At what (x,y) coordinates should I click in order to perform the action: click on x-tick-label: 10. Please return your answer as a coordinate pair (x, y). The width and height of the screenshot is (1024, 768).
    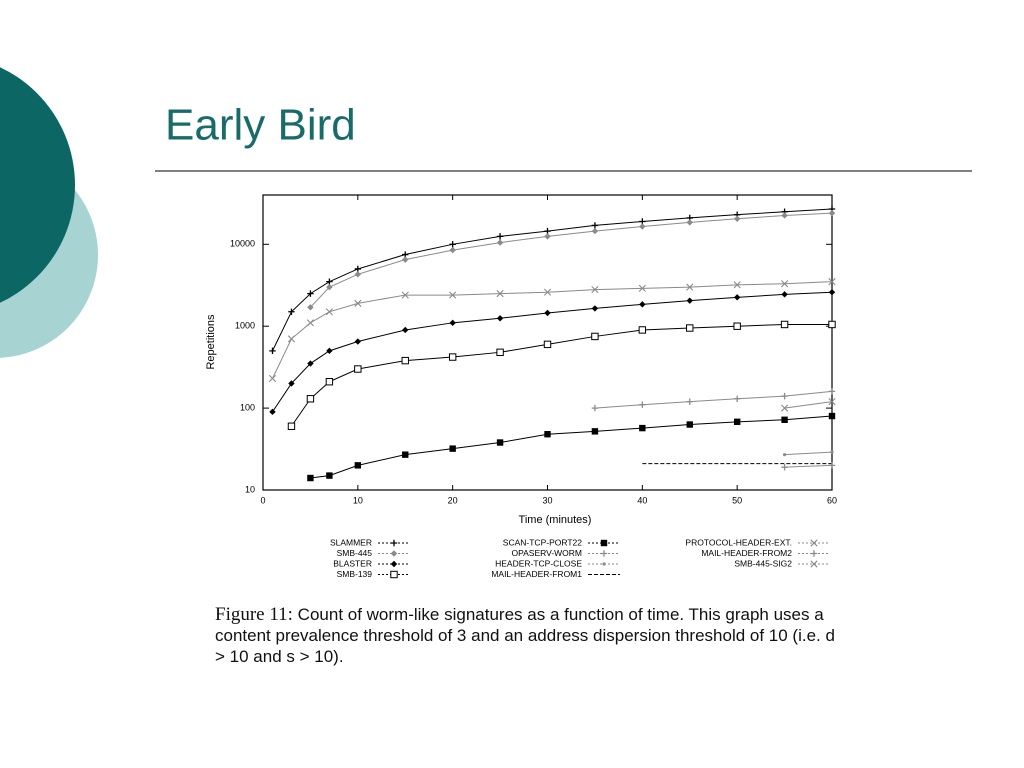
    Looking at the image, I should click on (358, 500).